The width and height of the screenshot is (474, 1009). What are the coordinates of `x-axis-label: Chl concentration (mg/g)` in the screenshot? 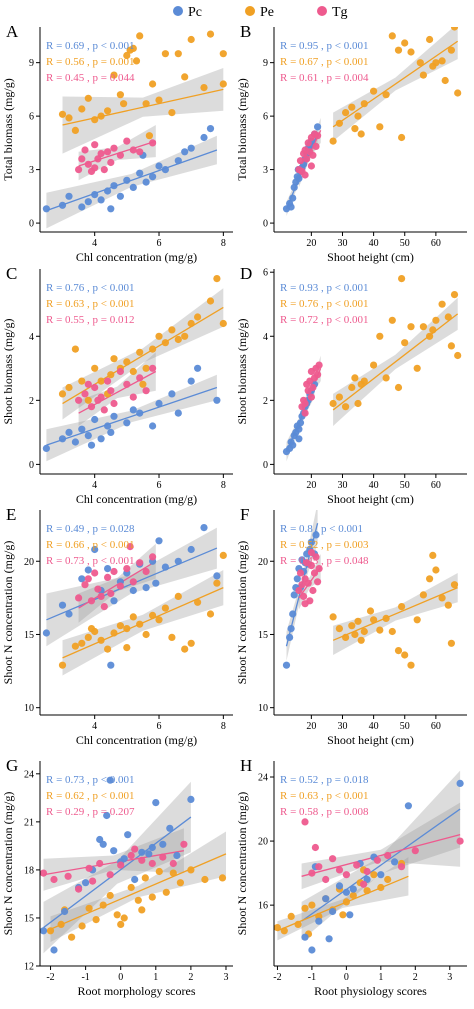 It's located at (136, 740).